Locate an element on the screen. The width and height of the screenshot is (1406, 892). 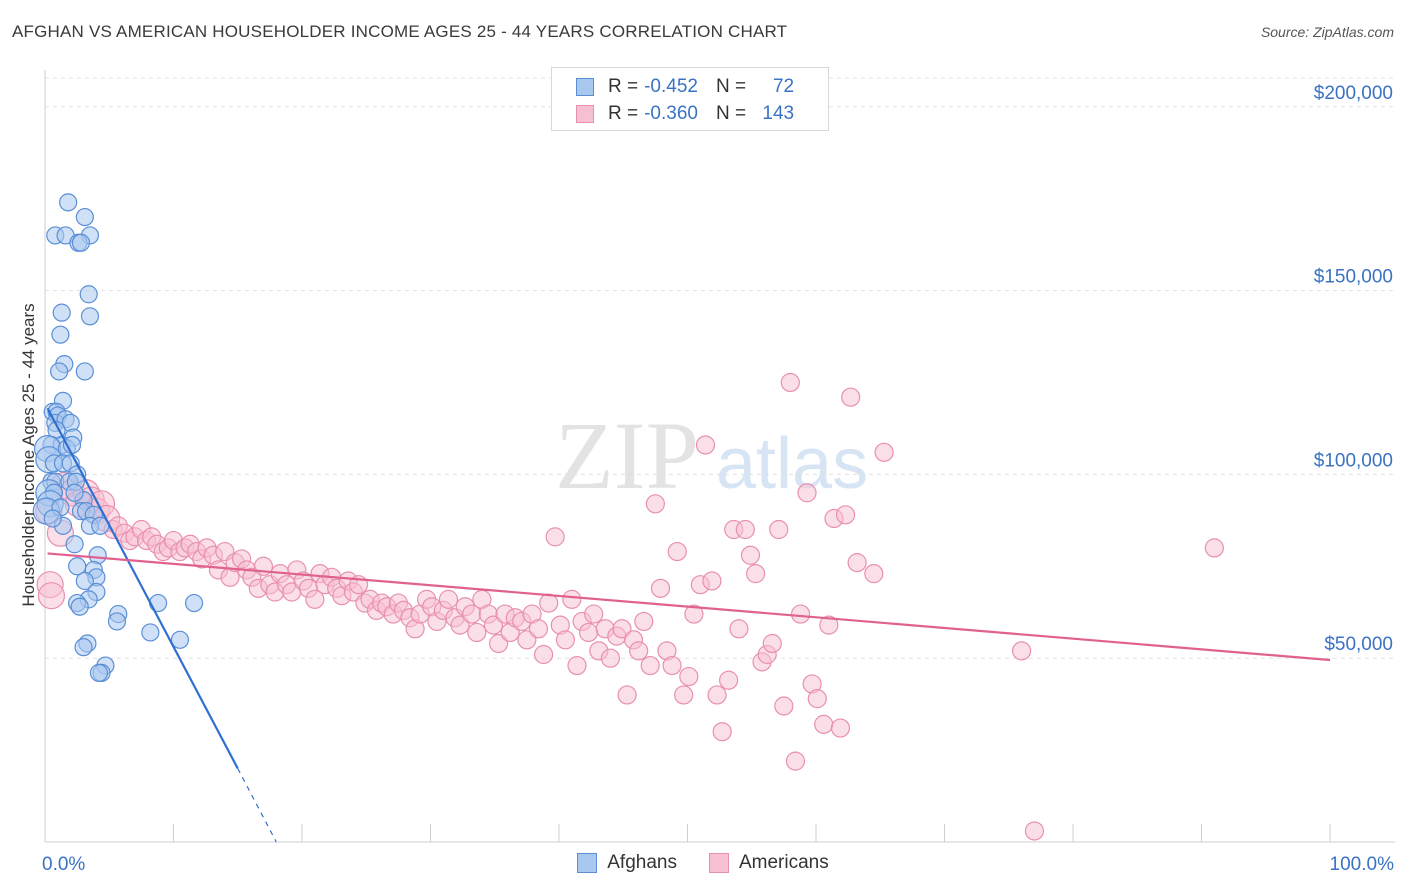
y-tick-labels: $50,000 $100,000 $150,000 $200,000 is located at coordinates (1353, 369).